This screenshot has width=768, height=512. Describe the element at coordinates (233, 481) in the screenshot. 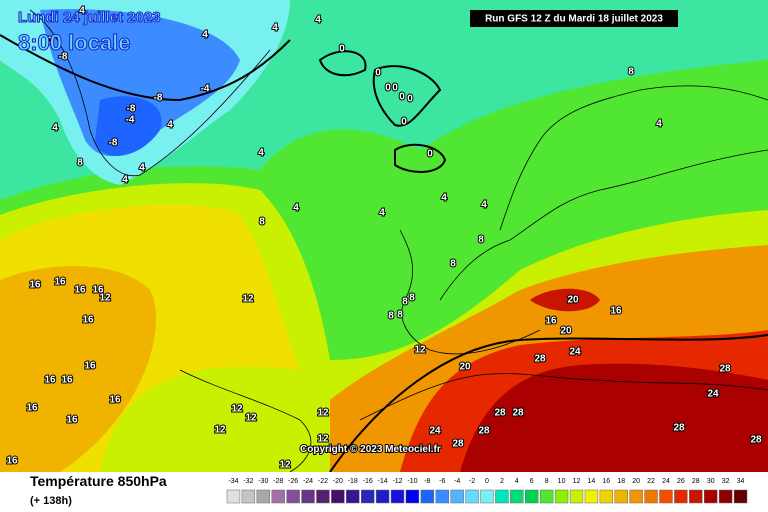

I see `scale-label: -34` at that location.